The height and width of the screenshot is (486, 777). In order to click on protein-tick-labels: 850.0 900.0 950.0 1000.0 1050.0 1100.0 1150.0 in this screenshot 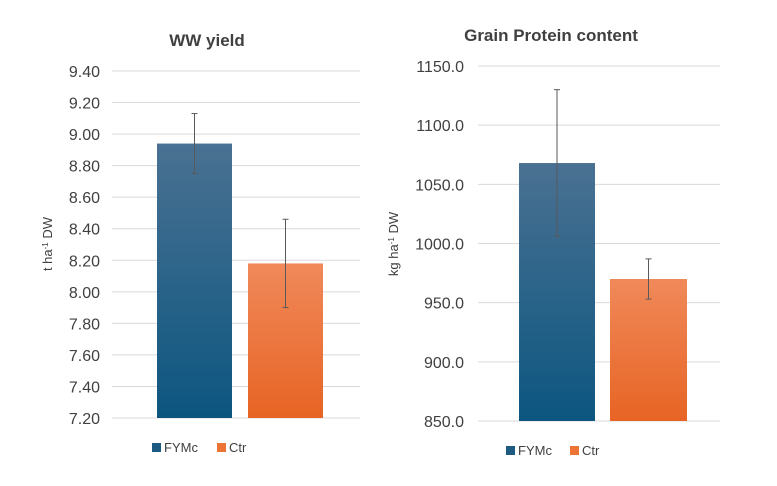, I will do `click(439, 245)`.